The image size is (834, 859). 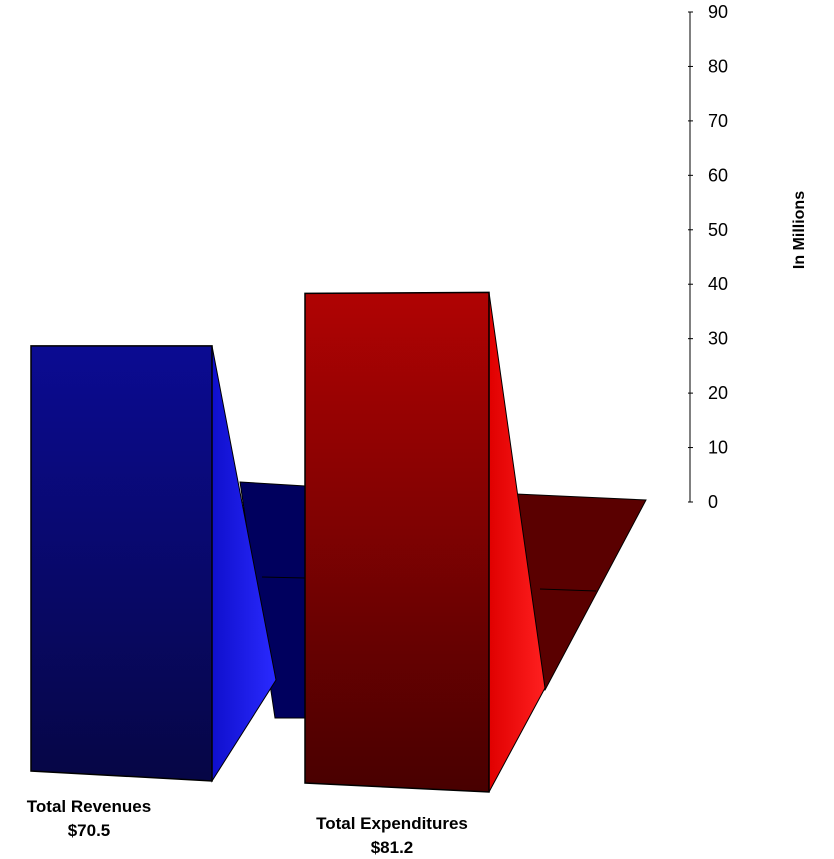 What do you see at coordinates (718, 121) in the screenshot?
I see `y-tick-label: 70` at bounding box center [718, 121].